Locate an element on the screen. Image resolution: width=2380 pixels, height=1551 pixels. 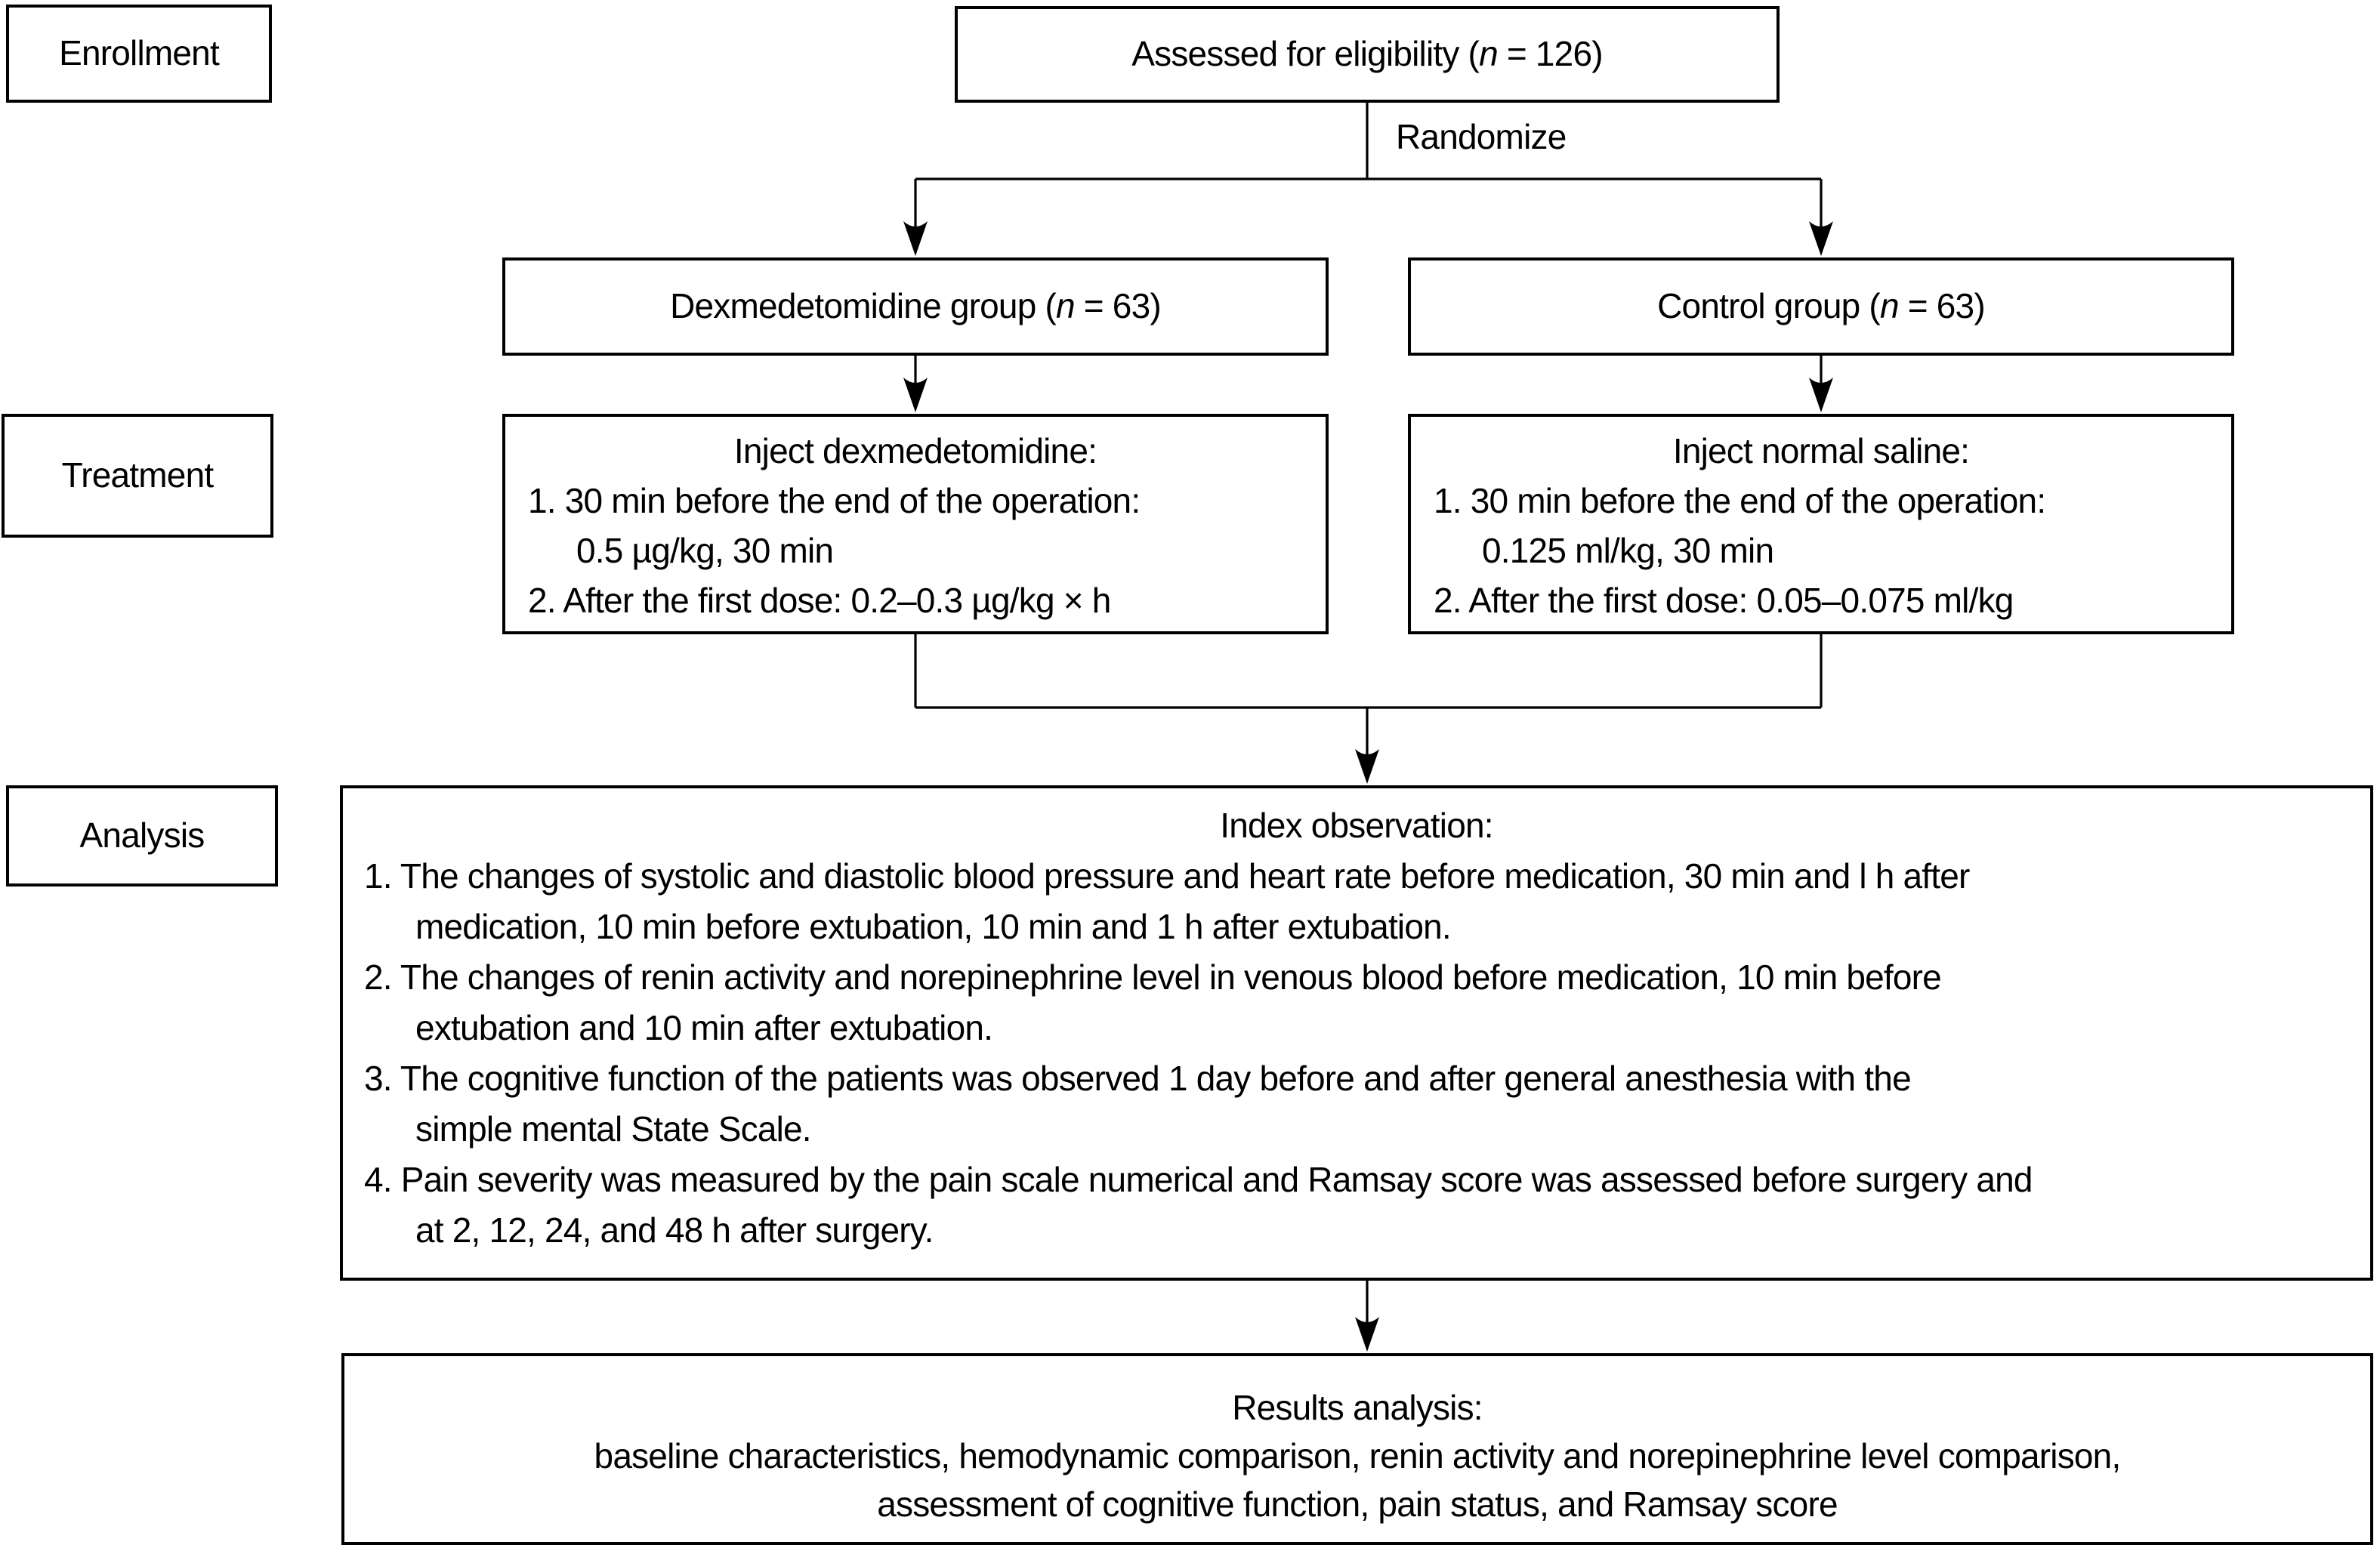
dexmedetomidine-group-box: Dexmedetomidine group (n = 63) is located at coordinates (915, 306).